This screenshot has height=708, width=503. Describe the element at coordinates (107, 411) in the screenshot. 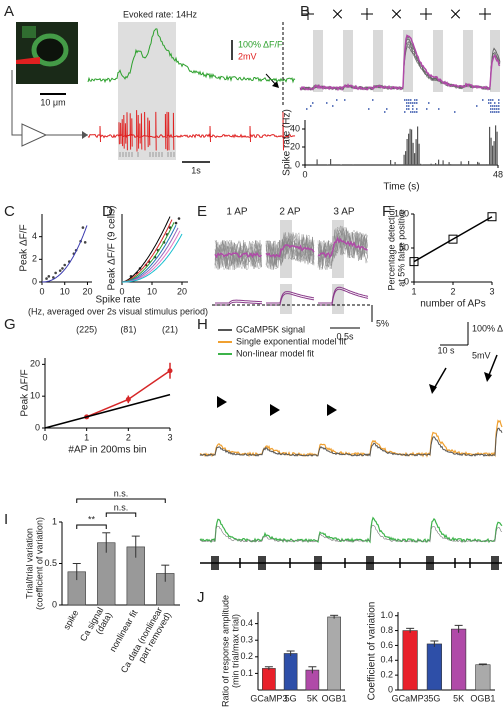

I see `data-line` at that location.